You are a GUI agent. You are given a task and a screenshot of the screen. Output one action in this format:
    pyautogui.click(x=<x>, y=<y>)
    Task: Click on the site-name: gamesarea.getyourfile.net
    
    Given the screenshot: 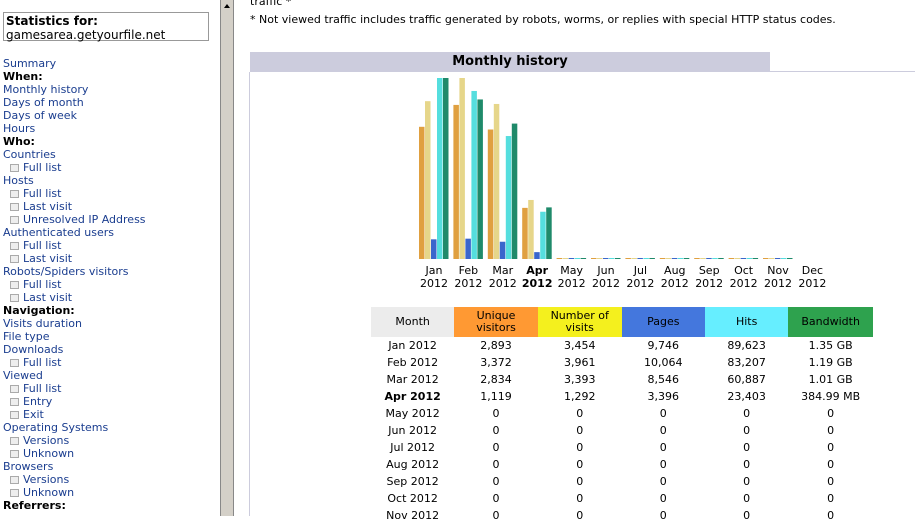 What is the action you would take?
    pyautogui.click(x=86, y=35)
    